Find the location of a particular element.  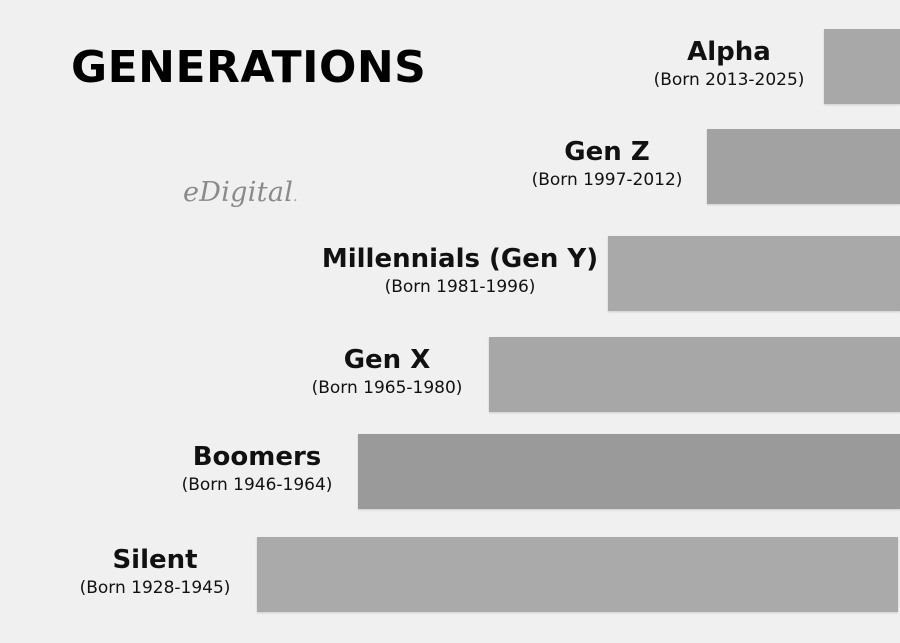

generation-label-millennials: Millennials (Gen Y) (Born 1981-1996) is located at coordinates (460, 270).